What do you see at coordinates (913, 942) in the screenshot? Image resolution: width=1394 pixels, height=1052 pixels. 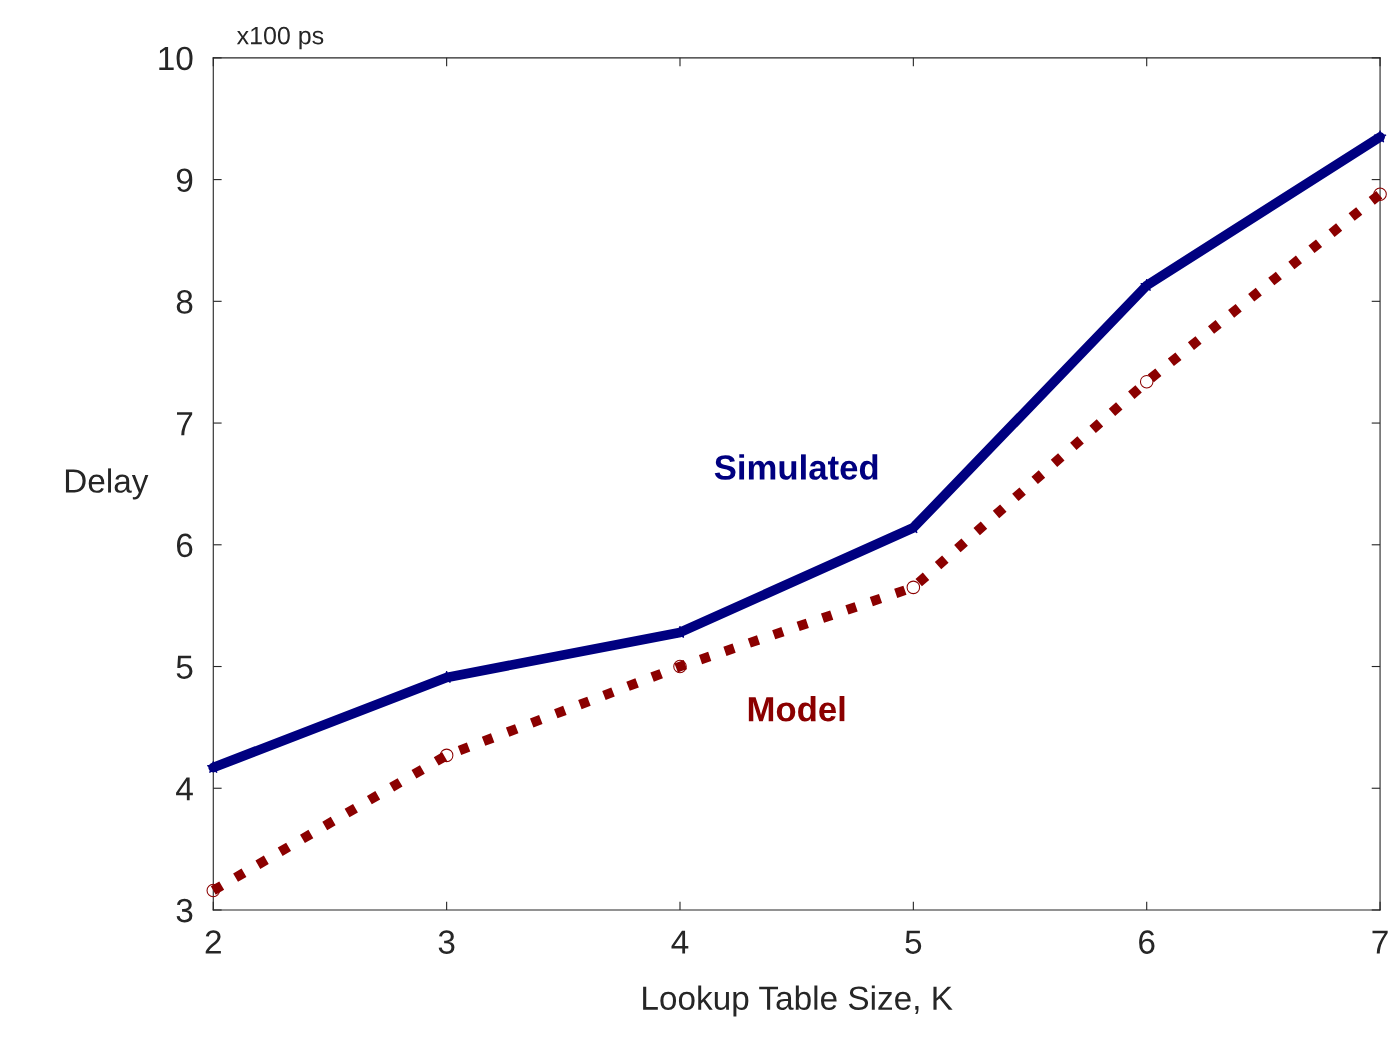 I see `x-tick-label: 5` at bounding box center [913, 942].